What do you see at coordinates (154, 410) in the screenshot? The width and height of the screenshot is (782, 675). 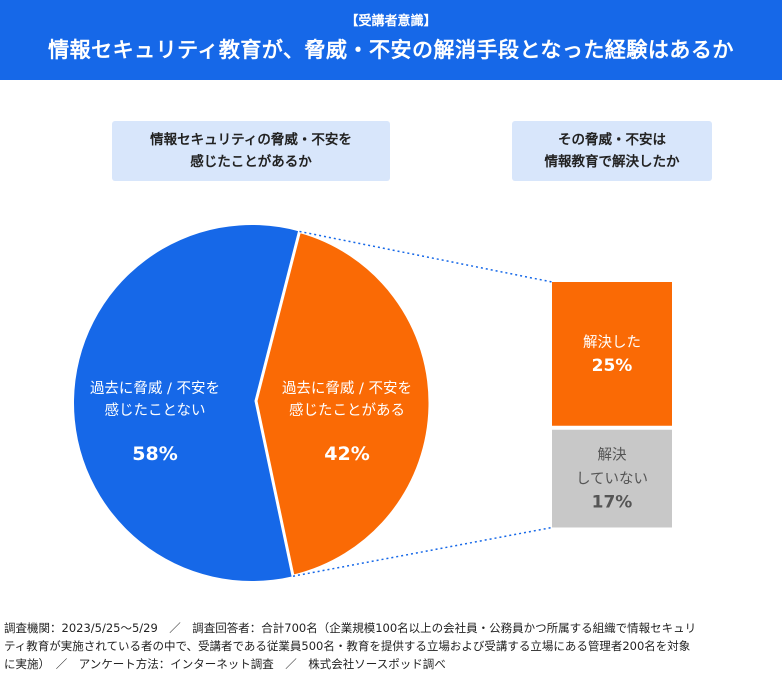 I see `pie-label-0-line-1: 感じたことない` at bounding box center [154, 410].